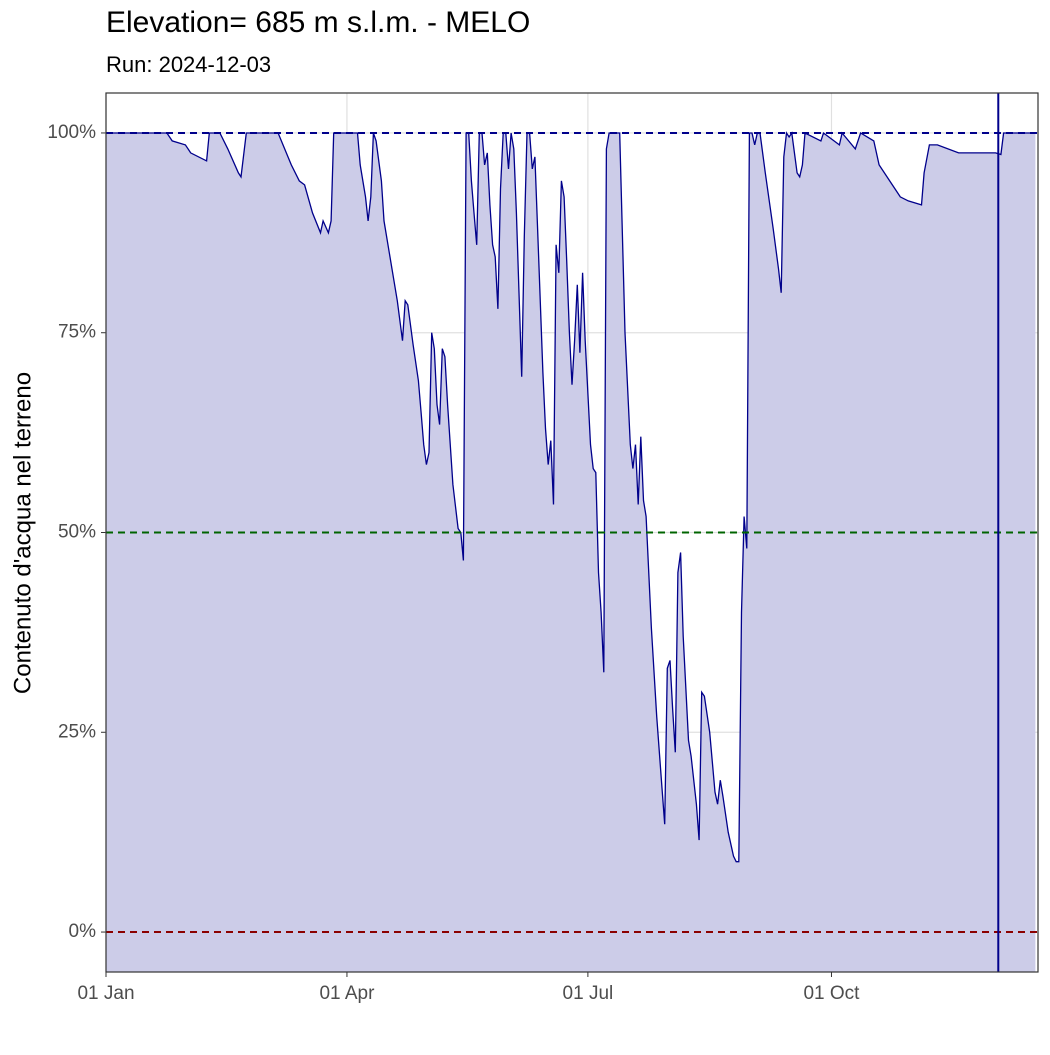 The image size is (1050, 1055). Describe the element at coordinates (77, 332) in the screenshot. I see `y-tick-label: 75%` at that location.